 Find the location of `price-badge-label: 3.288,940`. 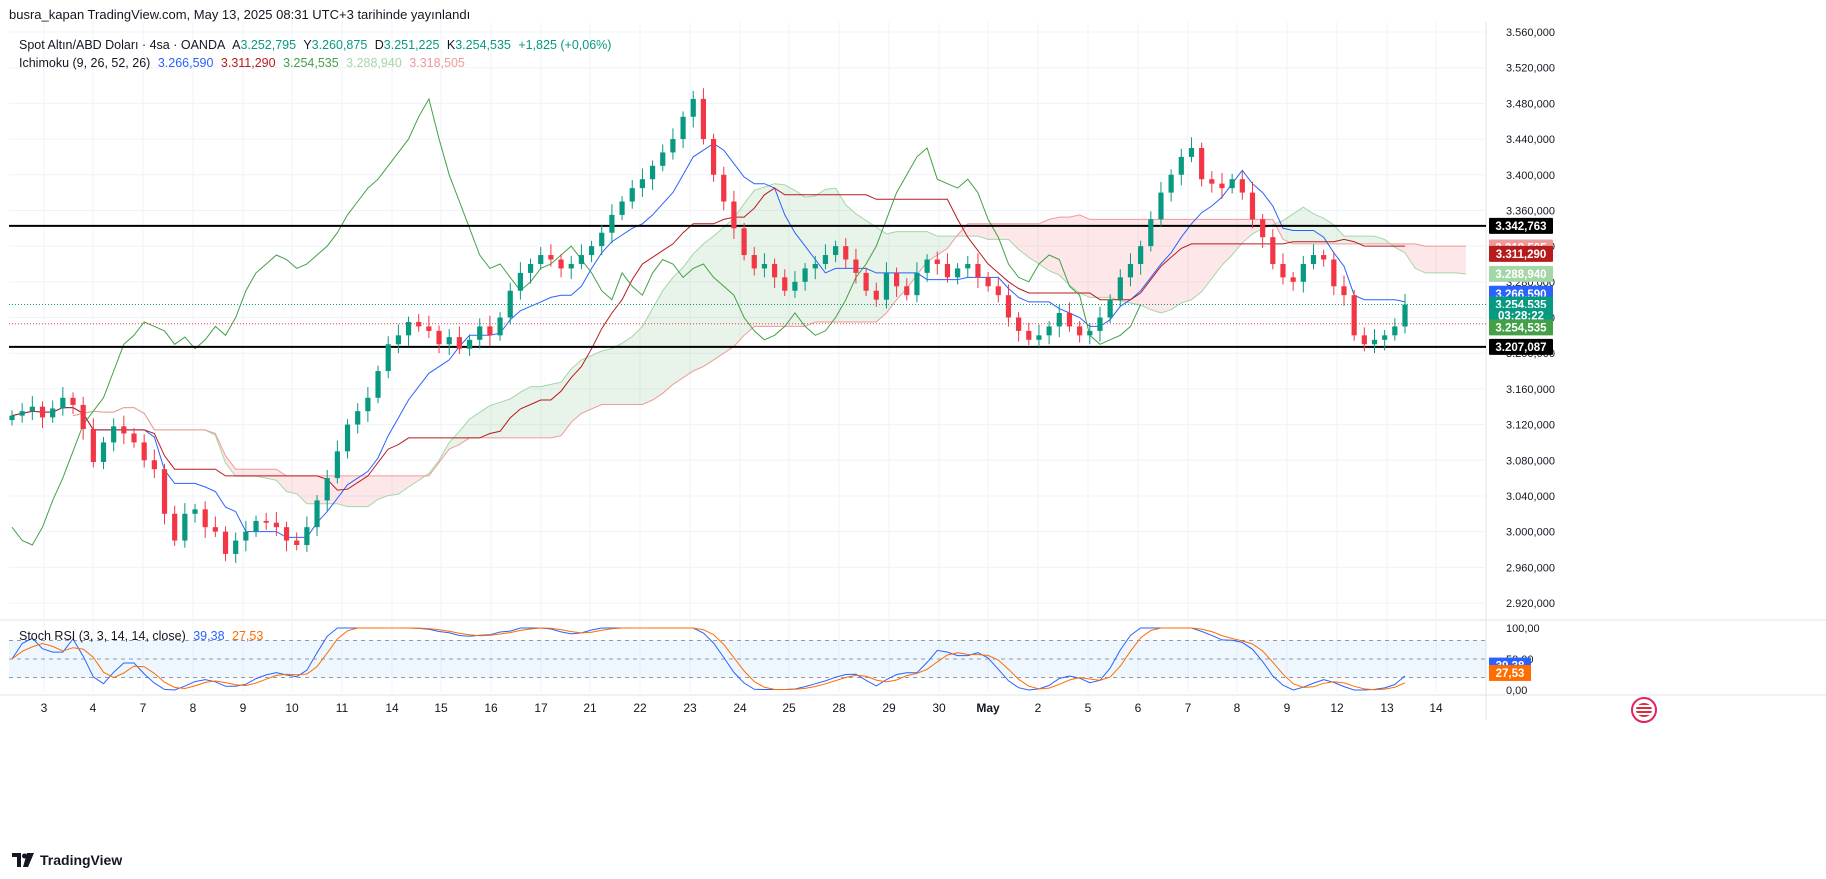

price-badge-label: 3.288,940 is located at coordinates (1520, 275).